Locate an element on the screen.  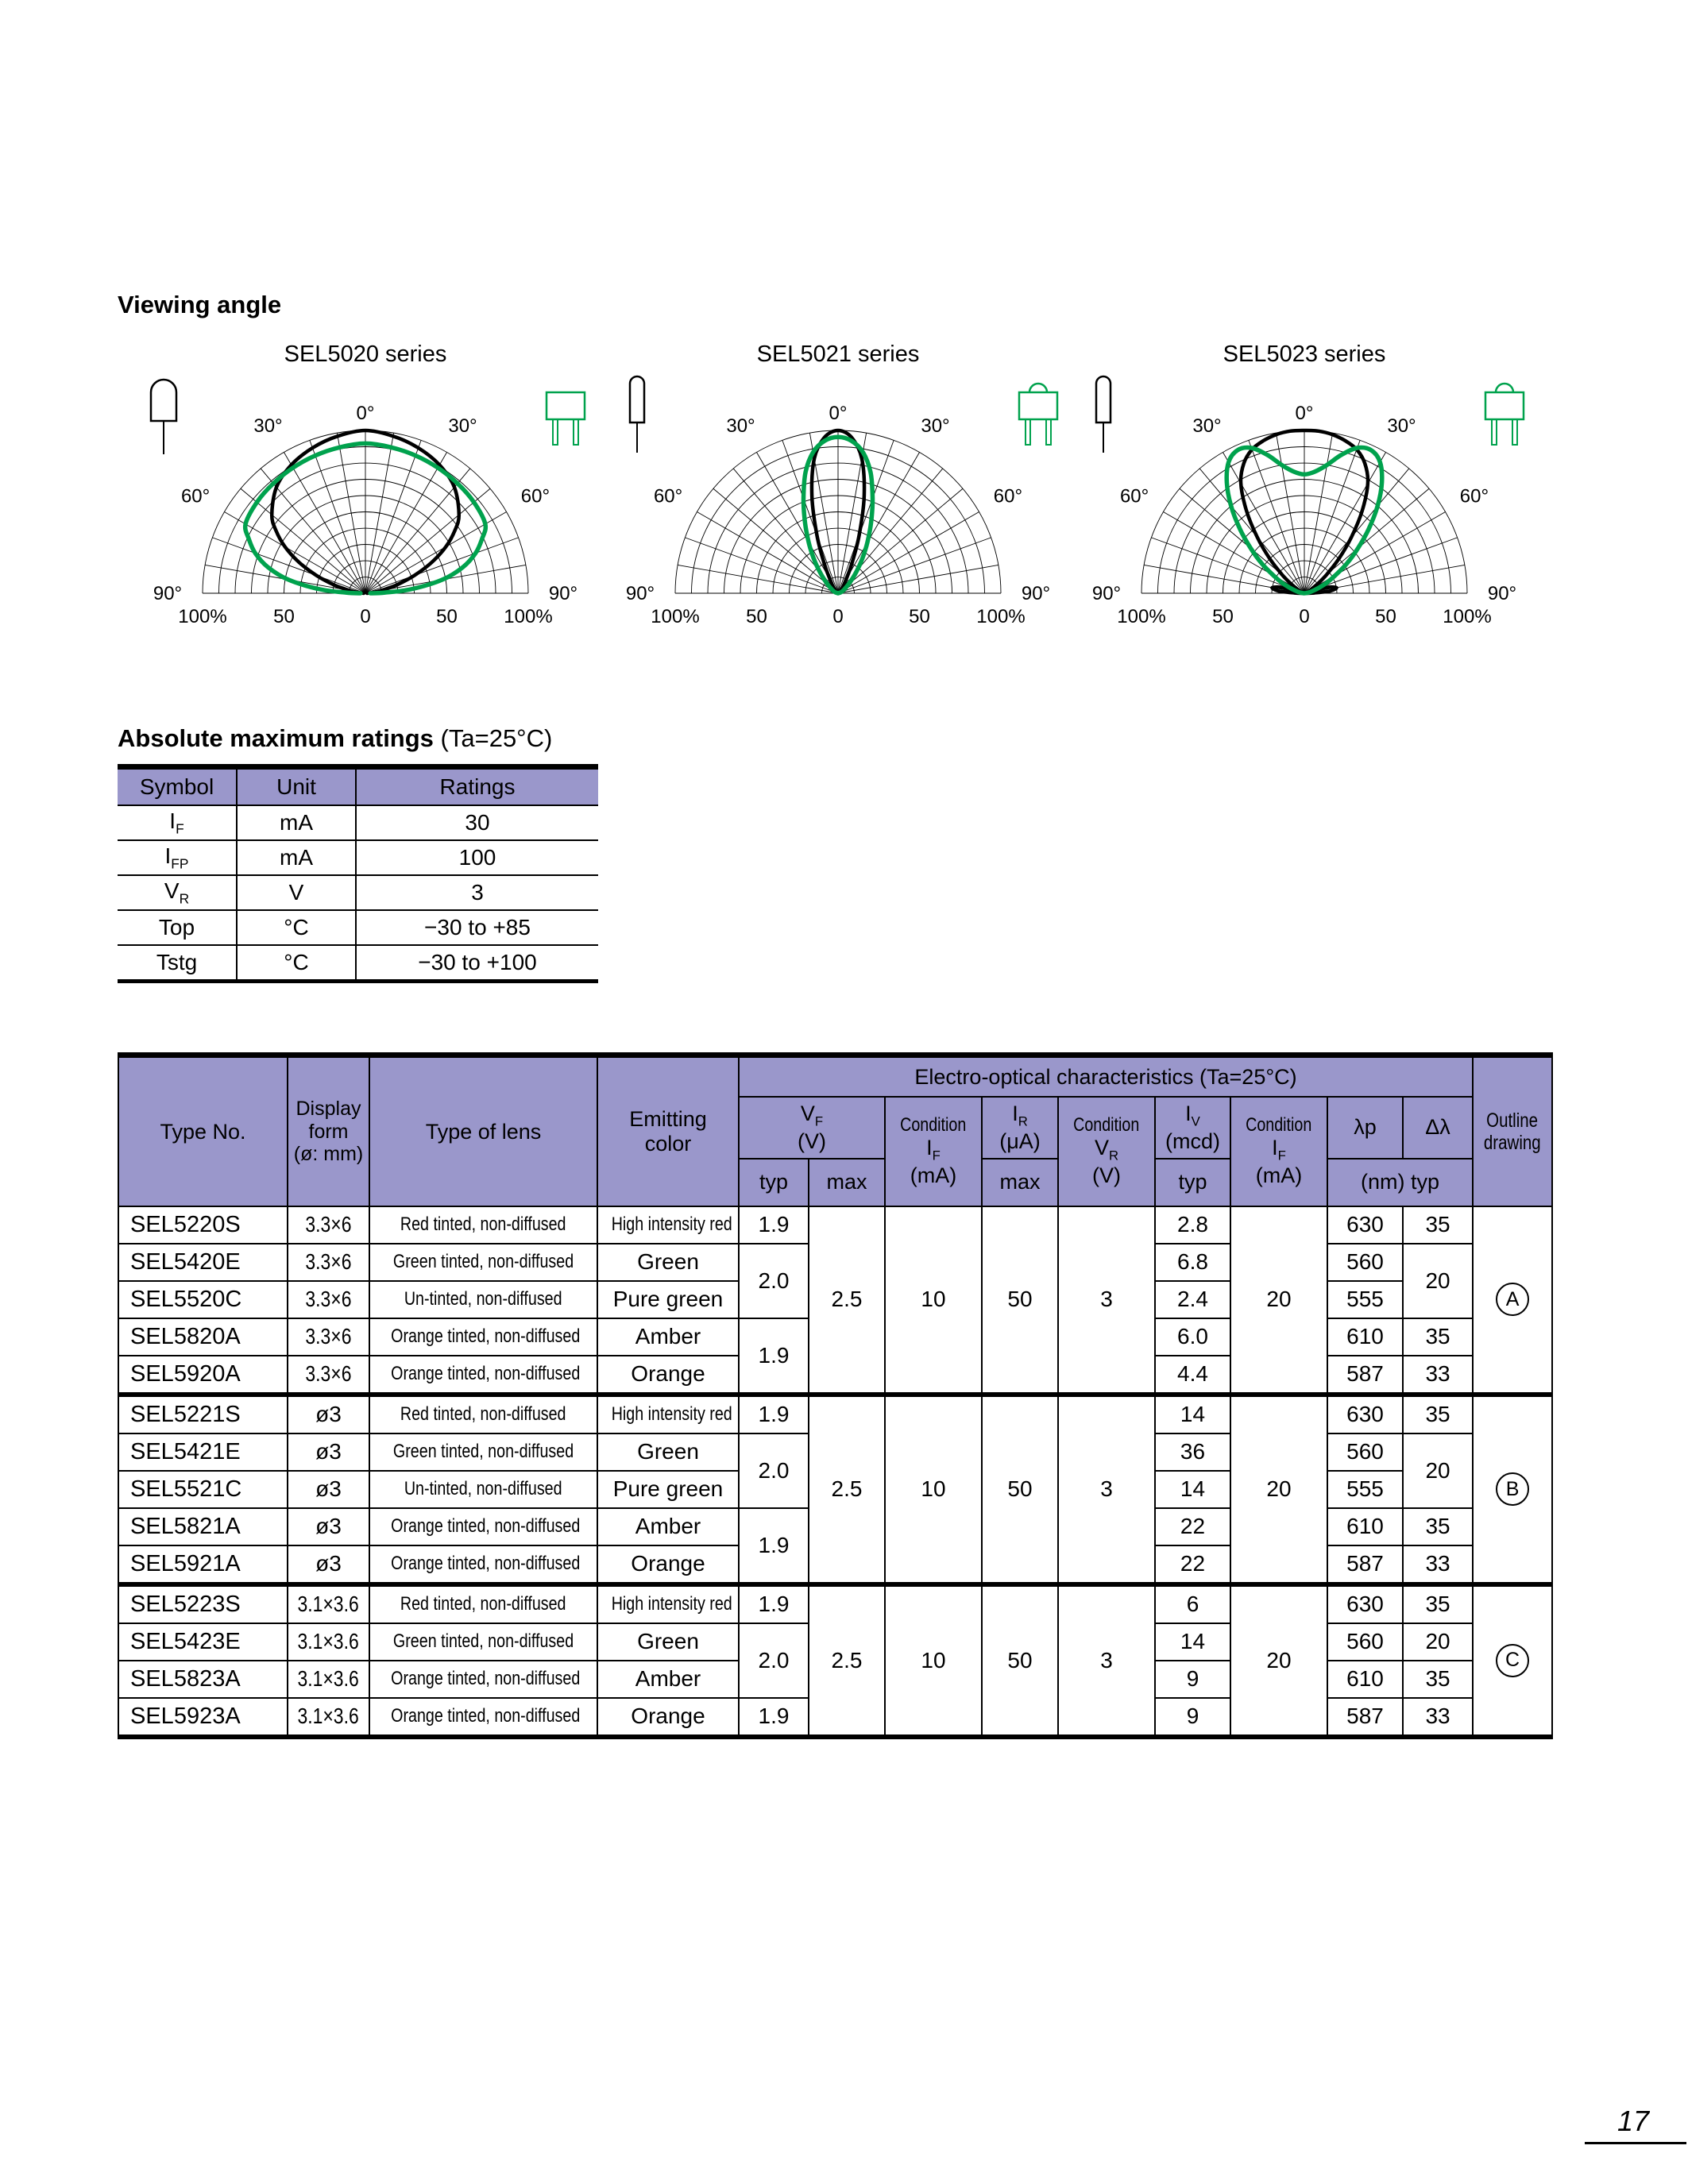
iv-typ-cell: 6.8 is located at coordinates (1193, 1262).